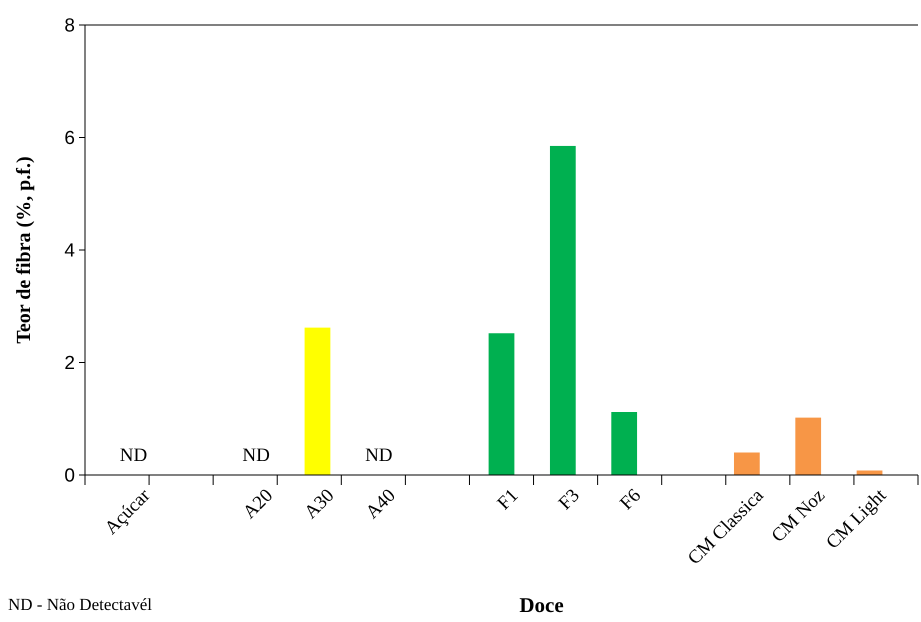  Describe the element at coordinates (80, 604) in the screenshot. I see `text: ND - Não Detectavél` at that location.